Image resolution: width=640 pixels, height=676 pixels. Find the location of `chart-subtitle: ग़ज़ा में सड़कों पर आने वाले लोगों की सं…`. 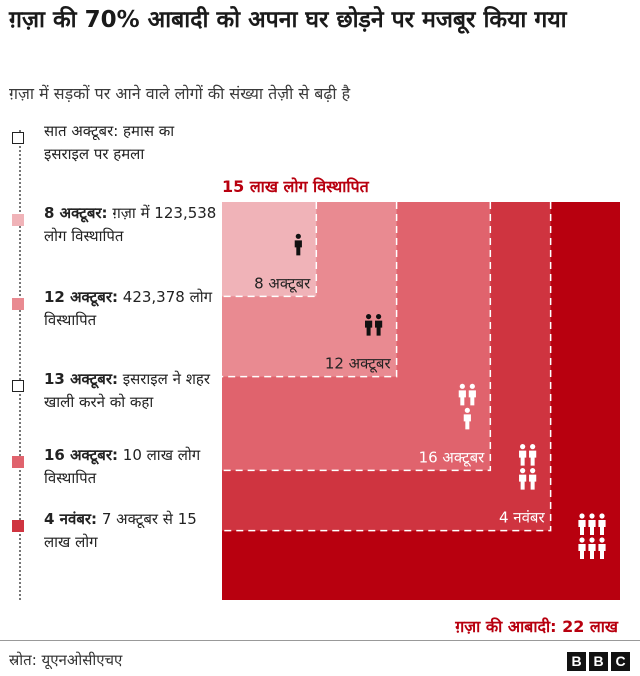

chart-subtitle: ग़ज़ा में सड़कों पर आने वाले लोगों की सं… is located at coordinates (180, 93).